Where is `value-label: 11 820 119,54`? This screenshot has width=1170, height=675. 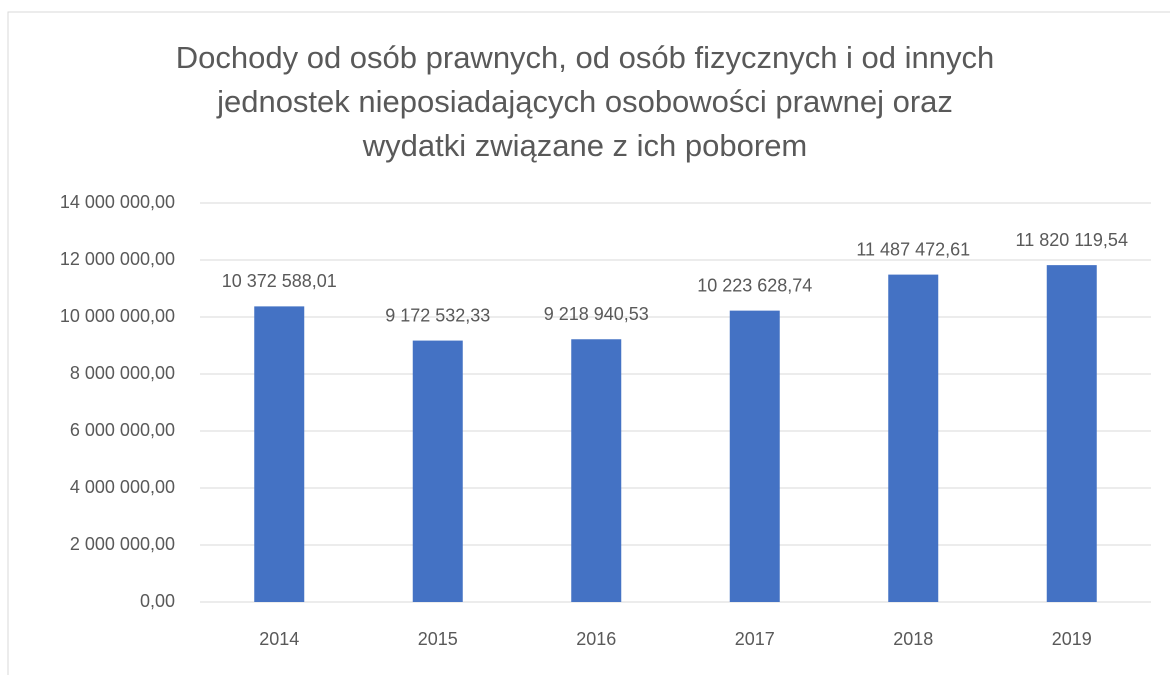 value-label: 11 820 119,54 is located at coordinates (1072, 240).